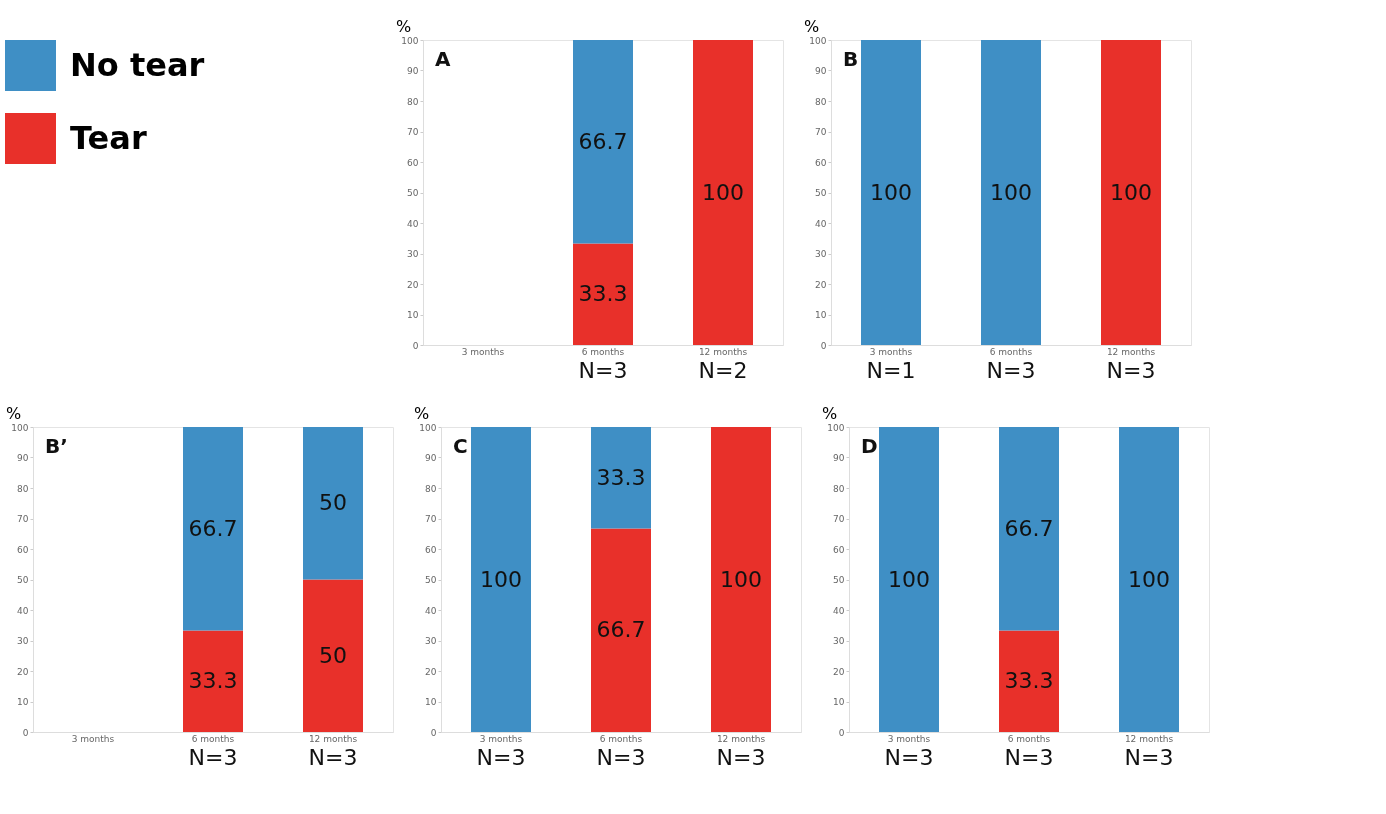 The height and width of the screenshot is (814, 1386). What do you see at coordinates (333, 503) in the screenshot?
I see `data-label: 50` at bounding box center [333, 503].